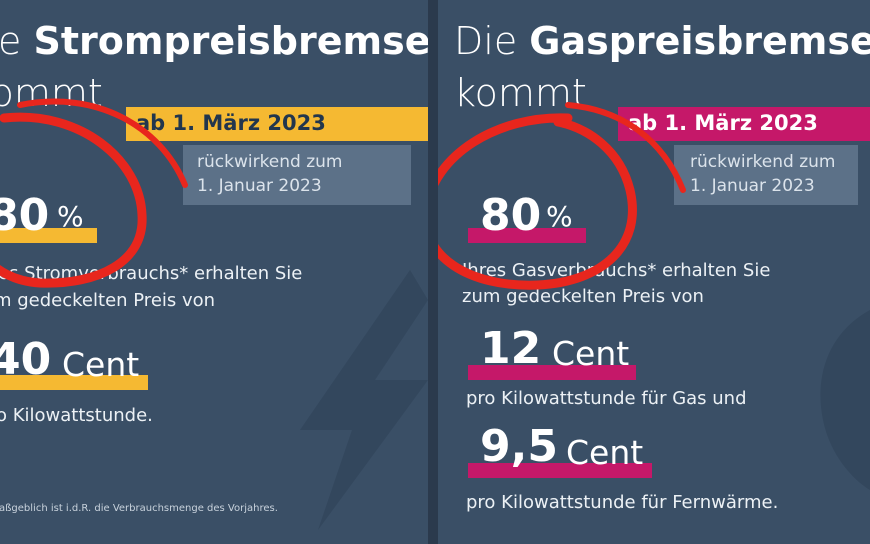  Describe the element at coordinates (25, 215) in the screenshot. I see `strom-percent-value: 80` at that location.